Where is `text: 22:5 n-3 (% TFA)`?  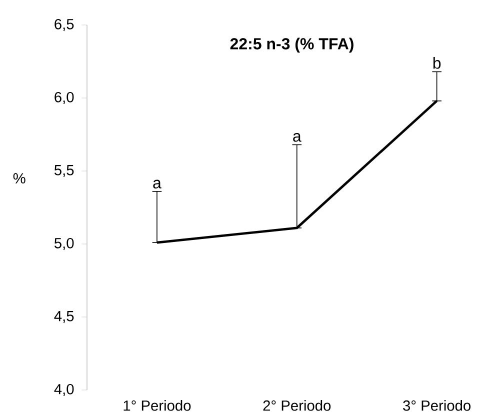
text: 22:5 n-3 (% TFA) is located at coordinates (292, 45).